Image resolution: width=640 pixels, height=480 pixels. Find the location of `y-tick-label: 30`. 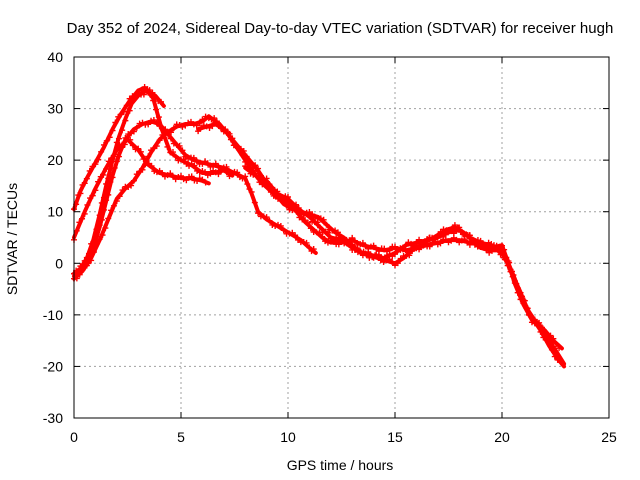

y-tick-label: 30 is located at coordinates (55, 109).